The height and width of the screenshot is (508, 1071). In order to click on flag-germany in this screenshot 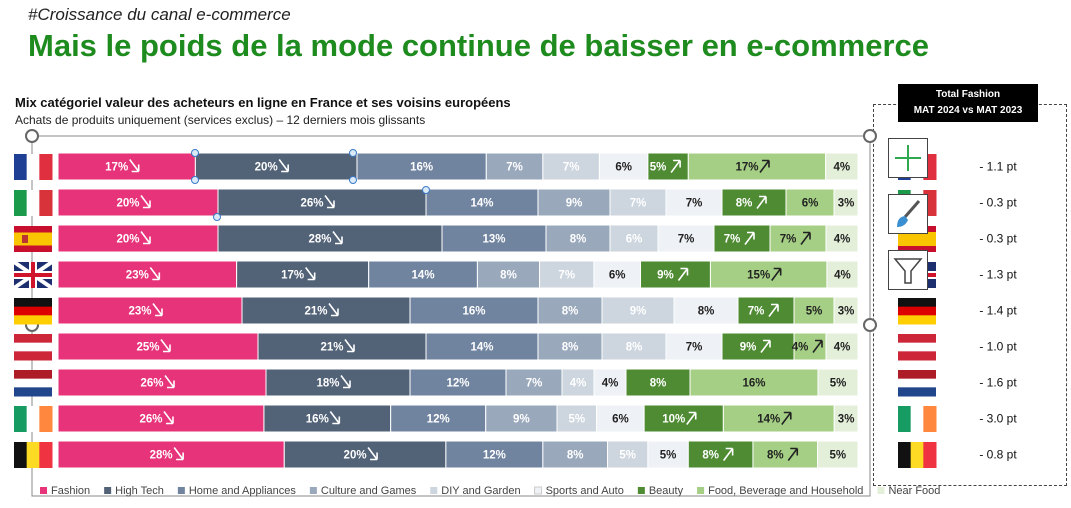, I will do `click(33, 311)`.